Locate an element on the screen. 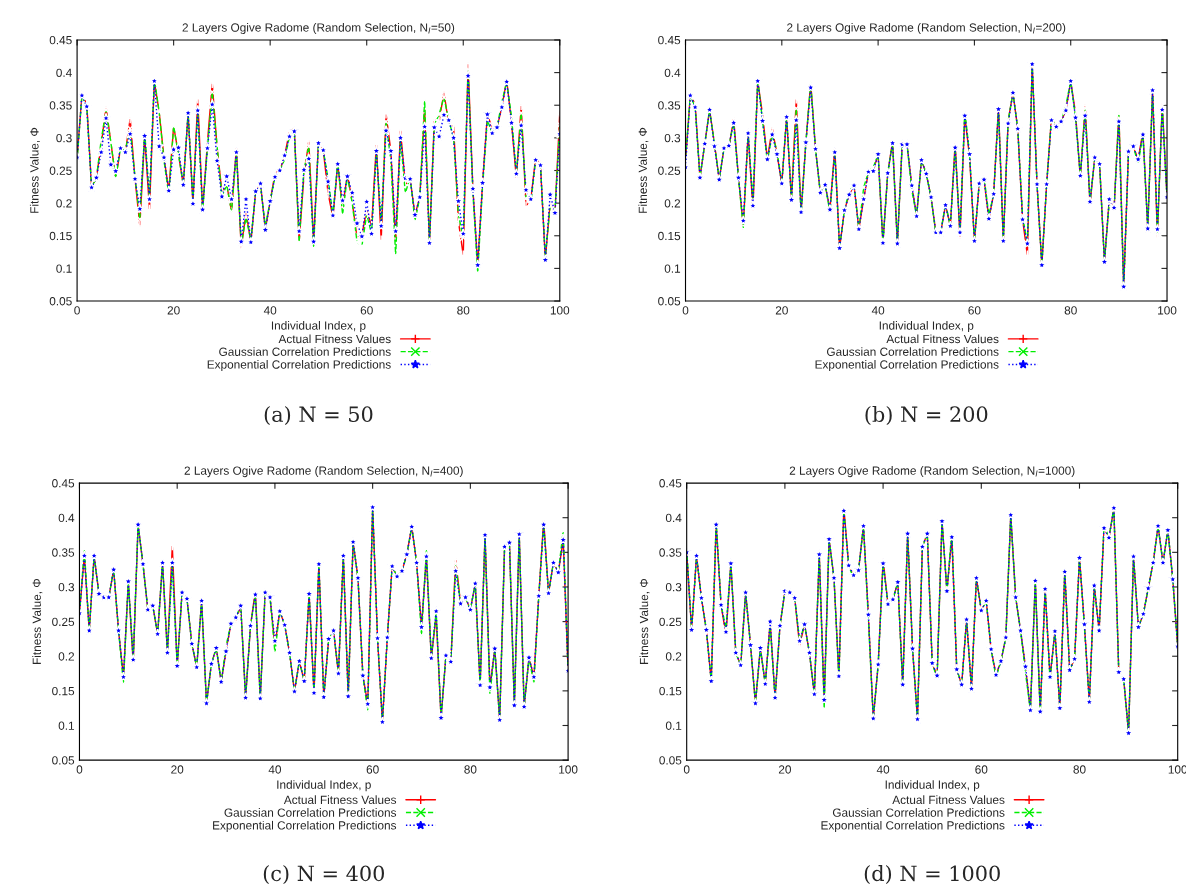  chart-title: 2 Layers Ogive Radome (Random Selection, N$_{I}$=200) is located at coordinates (926, 29).